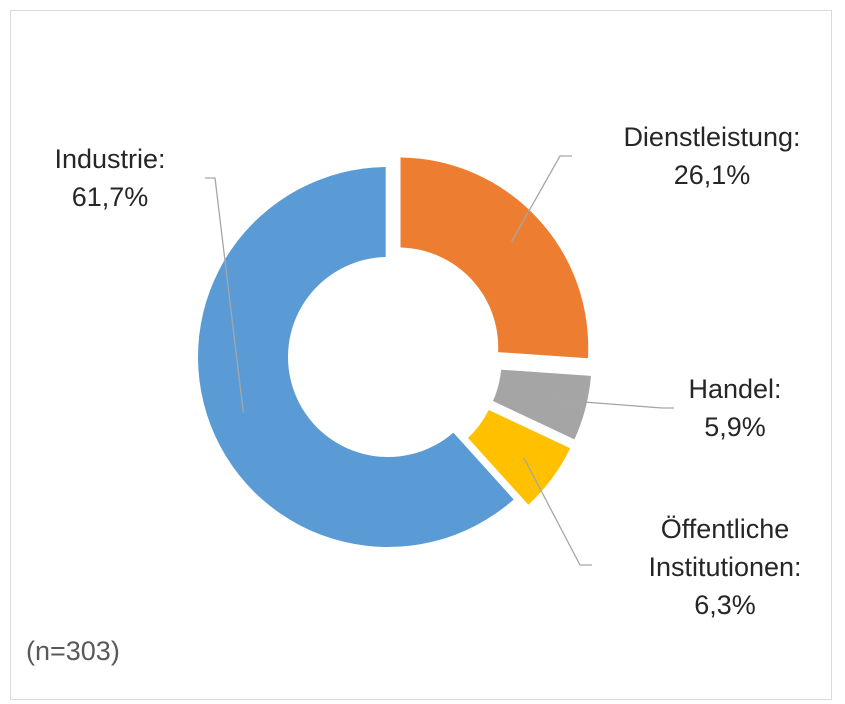 The height and width of the screenshot is (704, 845). I want to click on category-label: Öffentliche Institutionen: 6,3%, so click(725, 567).